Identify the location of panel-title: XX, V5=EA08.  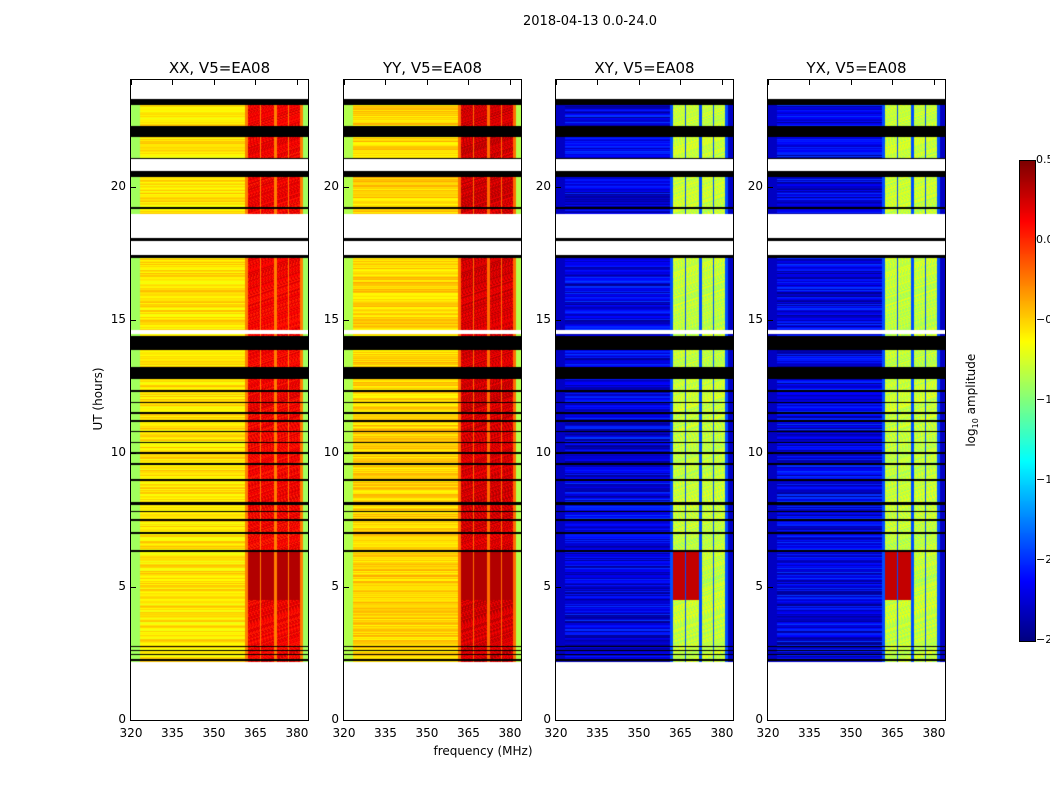
(219, 68).